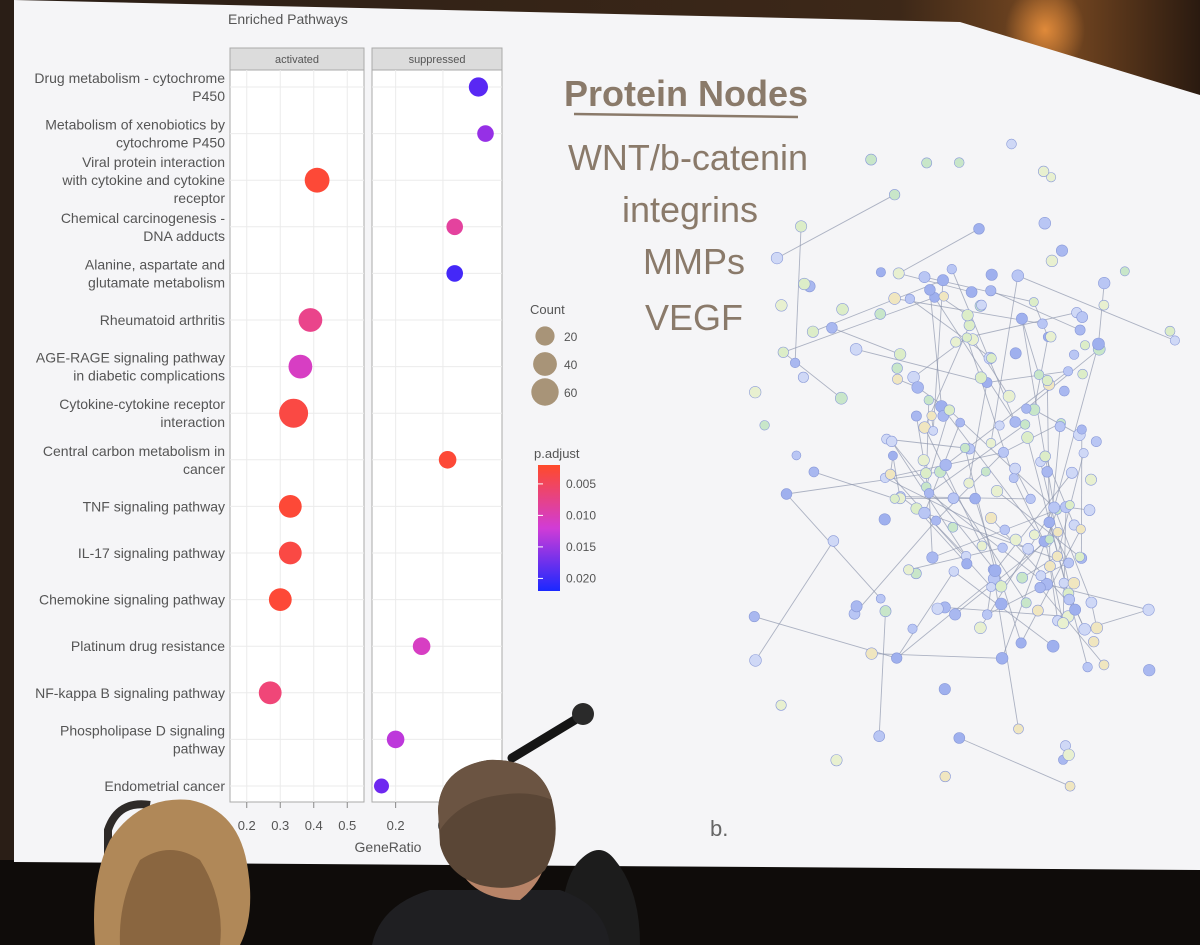 This screenshot has width=1200, height=945. Describe the element at coordinates (688, 157) in the screenshot. I see `protein-node-item-1: WNT/b-catenin` at that location.